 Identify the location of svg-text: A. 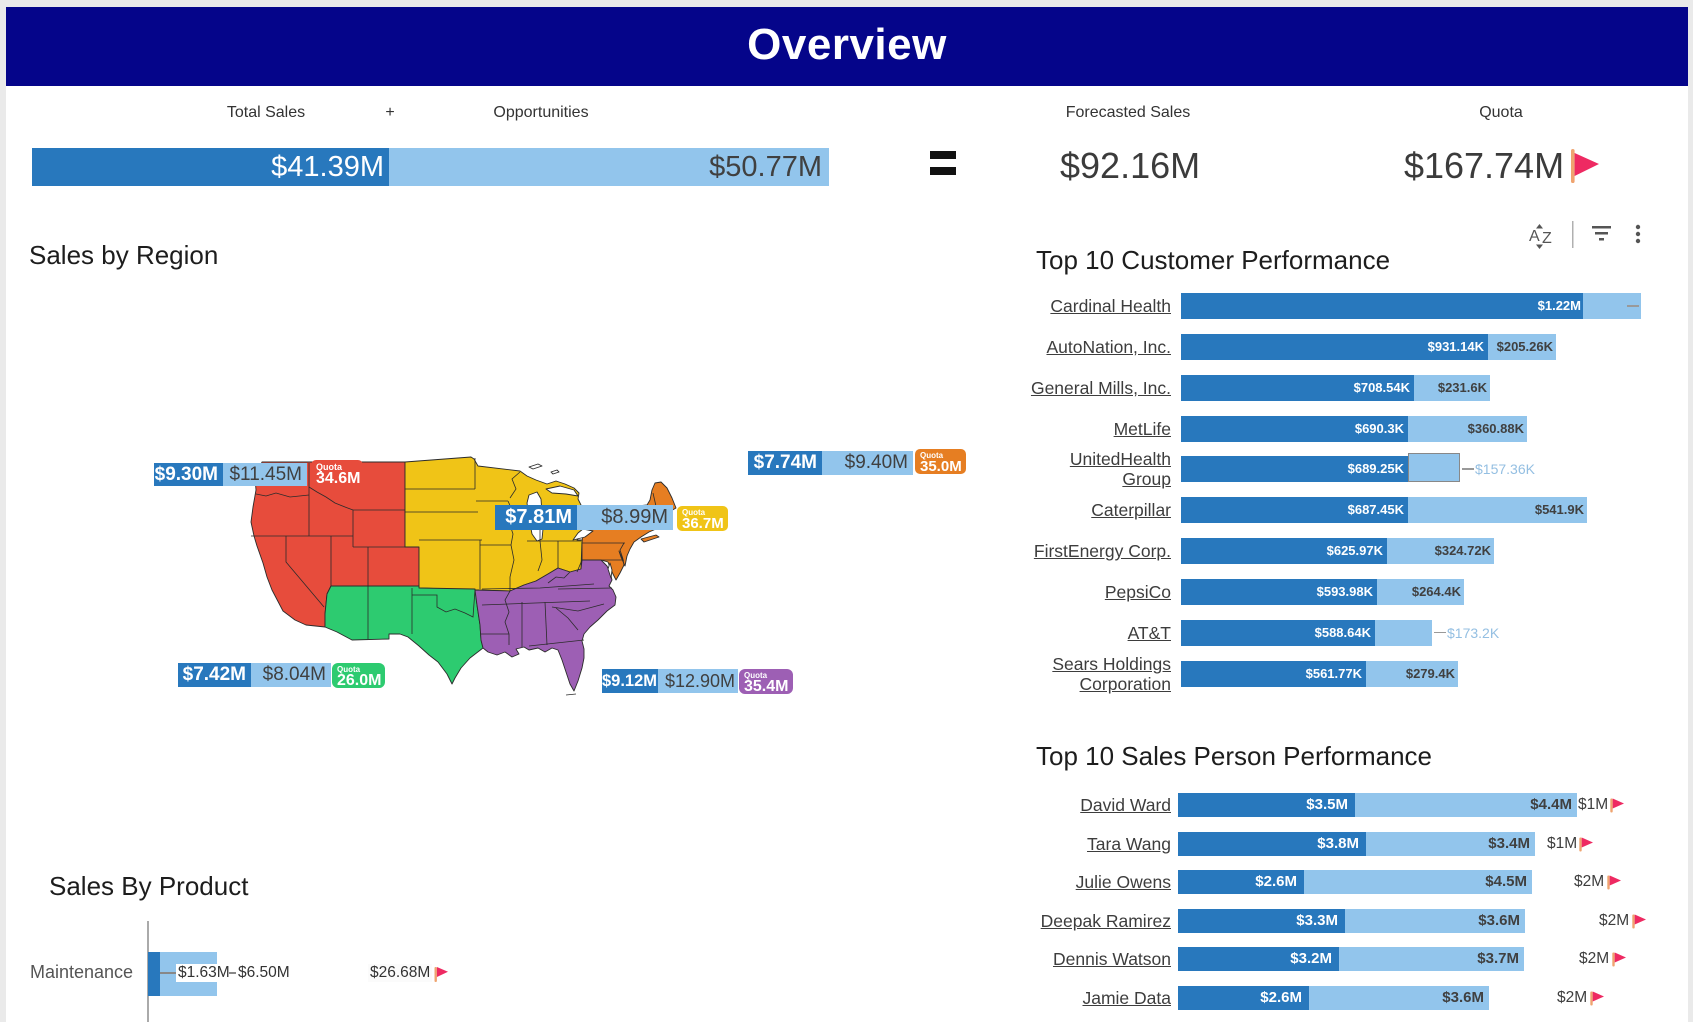
(1534, 236).